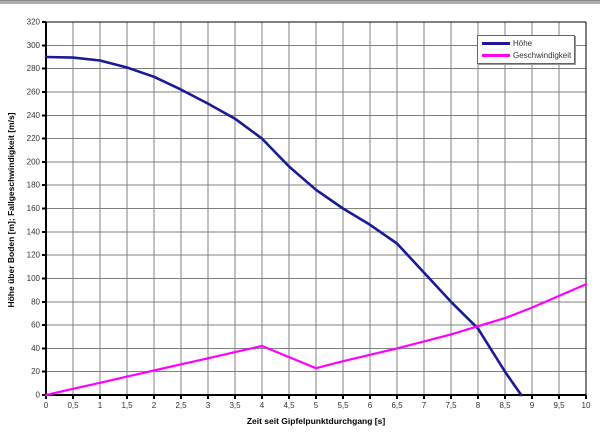  What do you see at coordinates (496, 55) in the screenshot?
I see `geschwindigkeit-line-swatch` at bounding box center [496, 55].